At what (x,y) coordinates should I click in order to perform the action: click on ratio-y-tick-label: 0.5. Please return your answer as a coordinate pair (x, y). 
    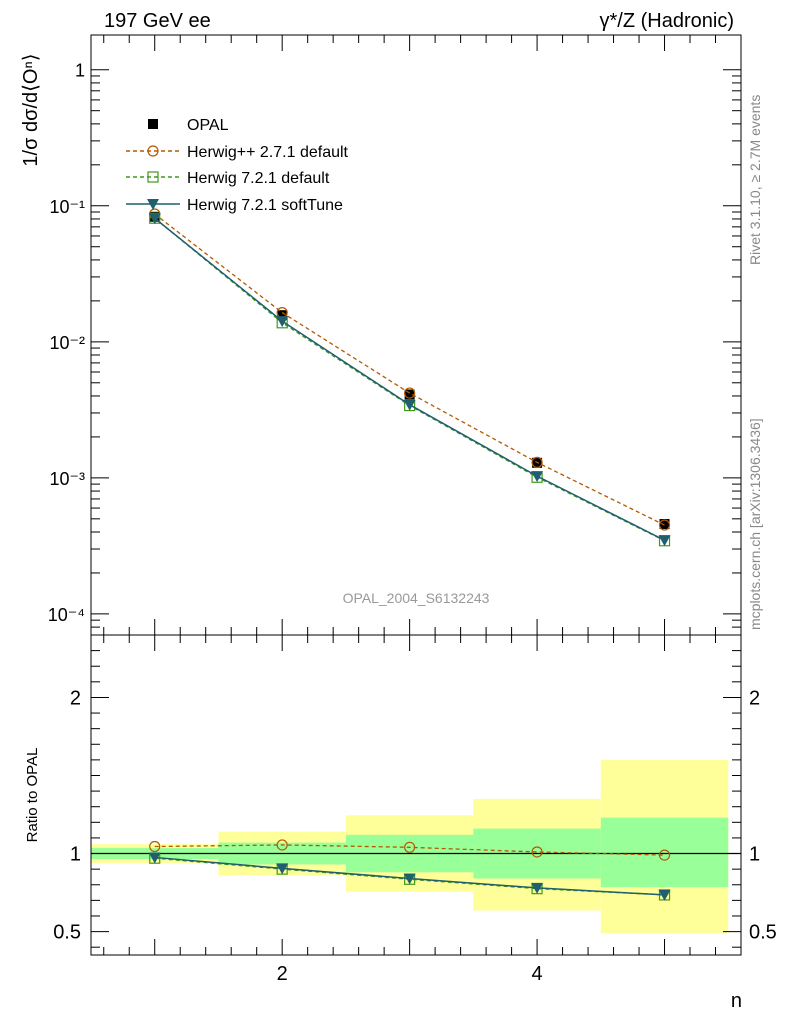
    Looking at the image, I should click on (67, 933).